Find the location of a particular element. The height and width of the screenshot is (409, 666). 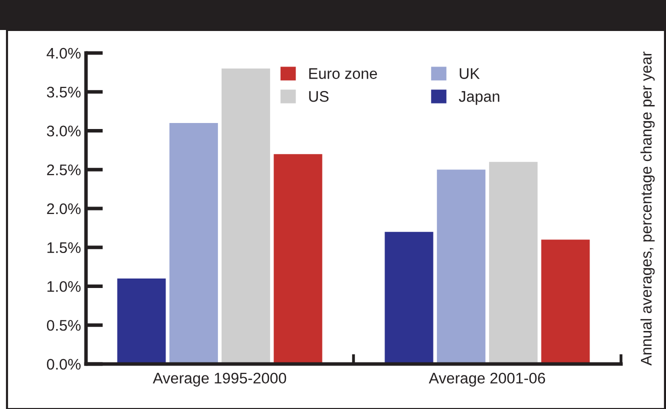

legend-label: Euro zone is located at coordinates (343, 73).